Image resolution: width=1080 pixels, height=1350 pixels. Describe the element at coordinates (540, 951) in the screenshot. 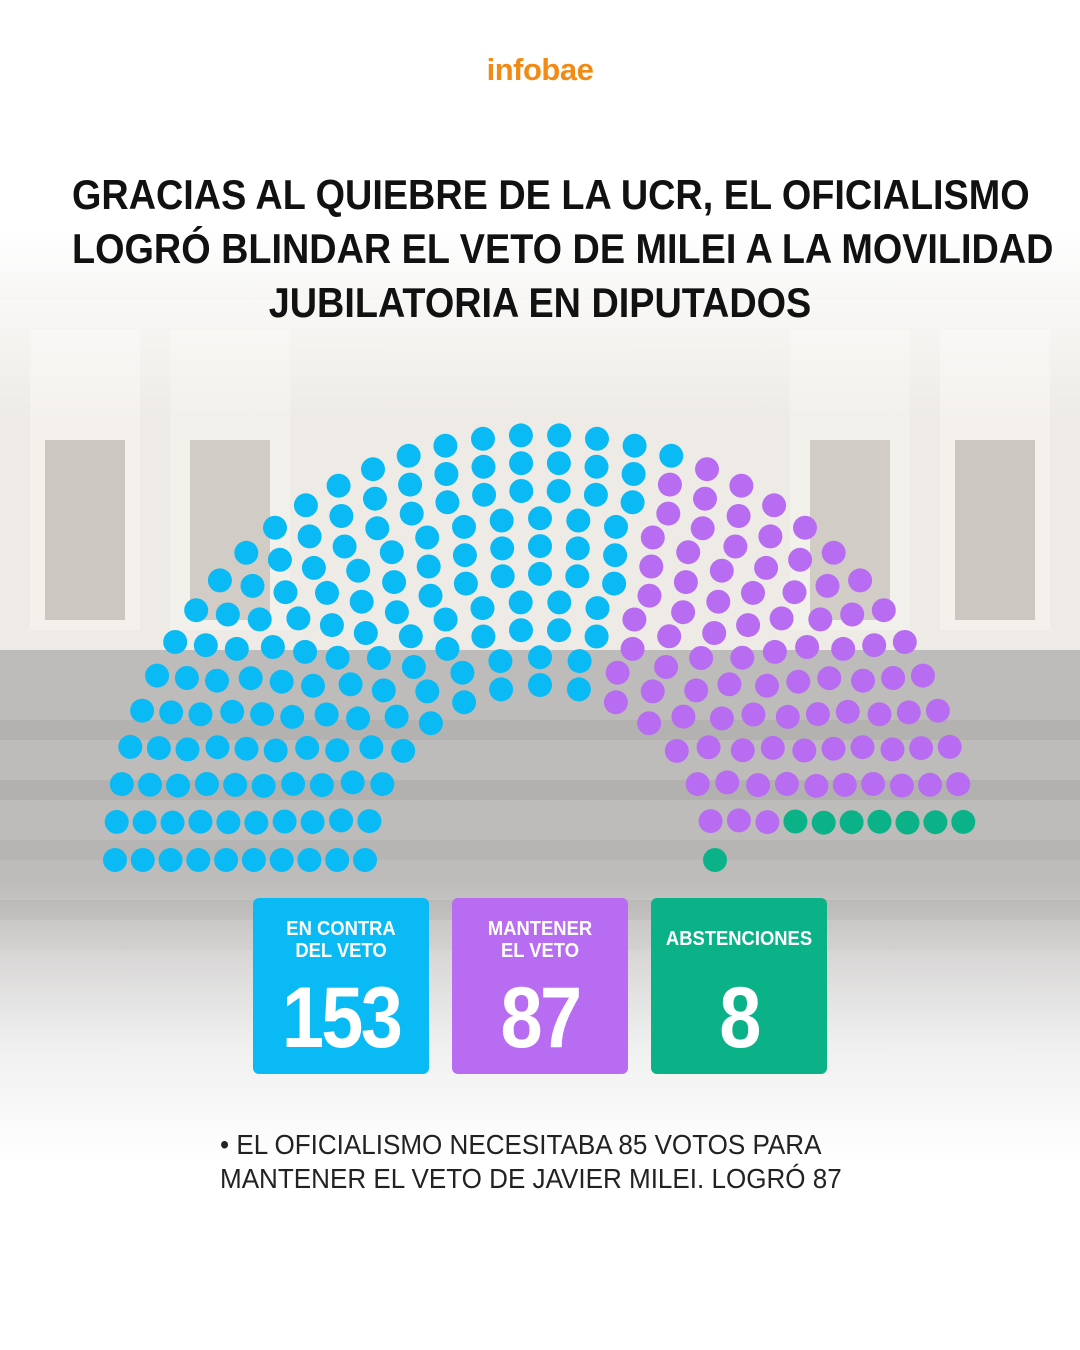

I see `card-mantener-label-2: EL VETO` at that location.